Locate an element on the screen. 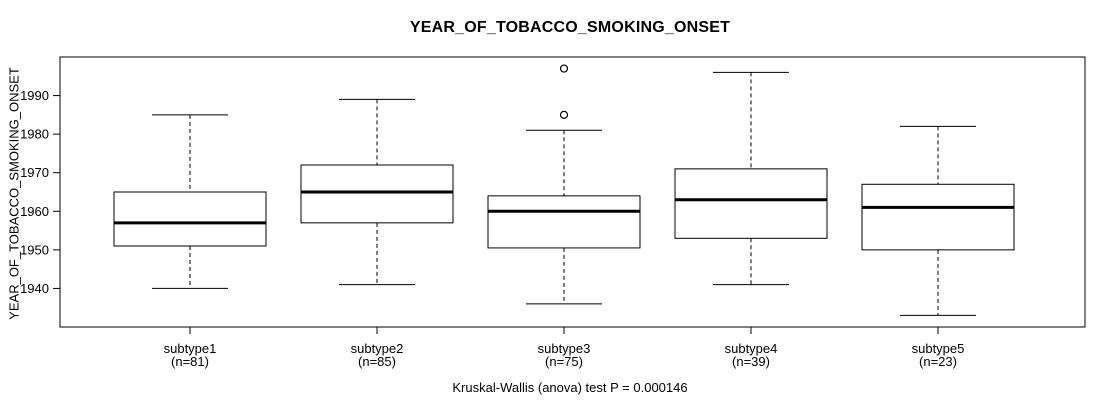 The height and width of the screenshot is (400, 1100). x-category-n-label: (n=85) is located at coordinates (377, 361).